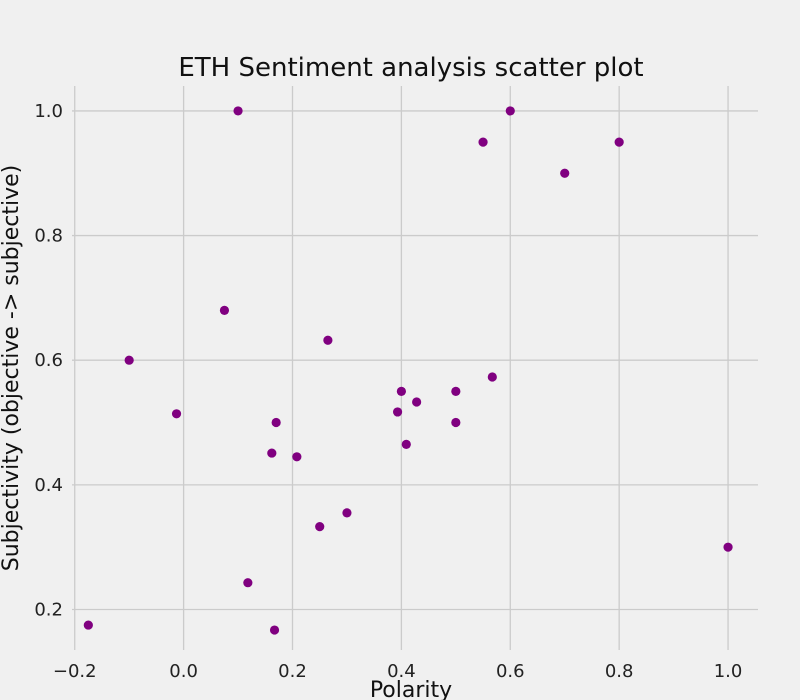  I want to click on y-axis-label: Subjectivity (objective -> subjective), so click(12, 368).